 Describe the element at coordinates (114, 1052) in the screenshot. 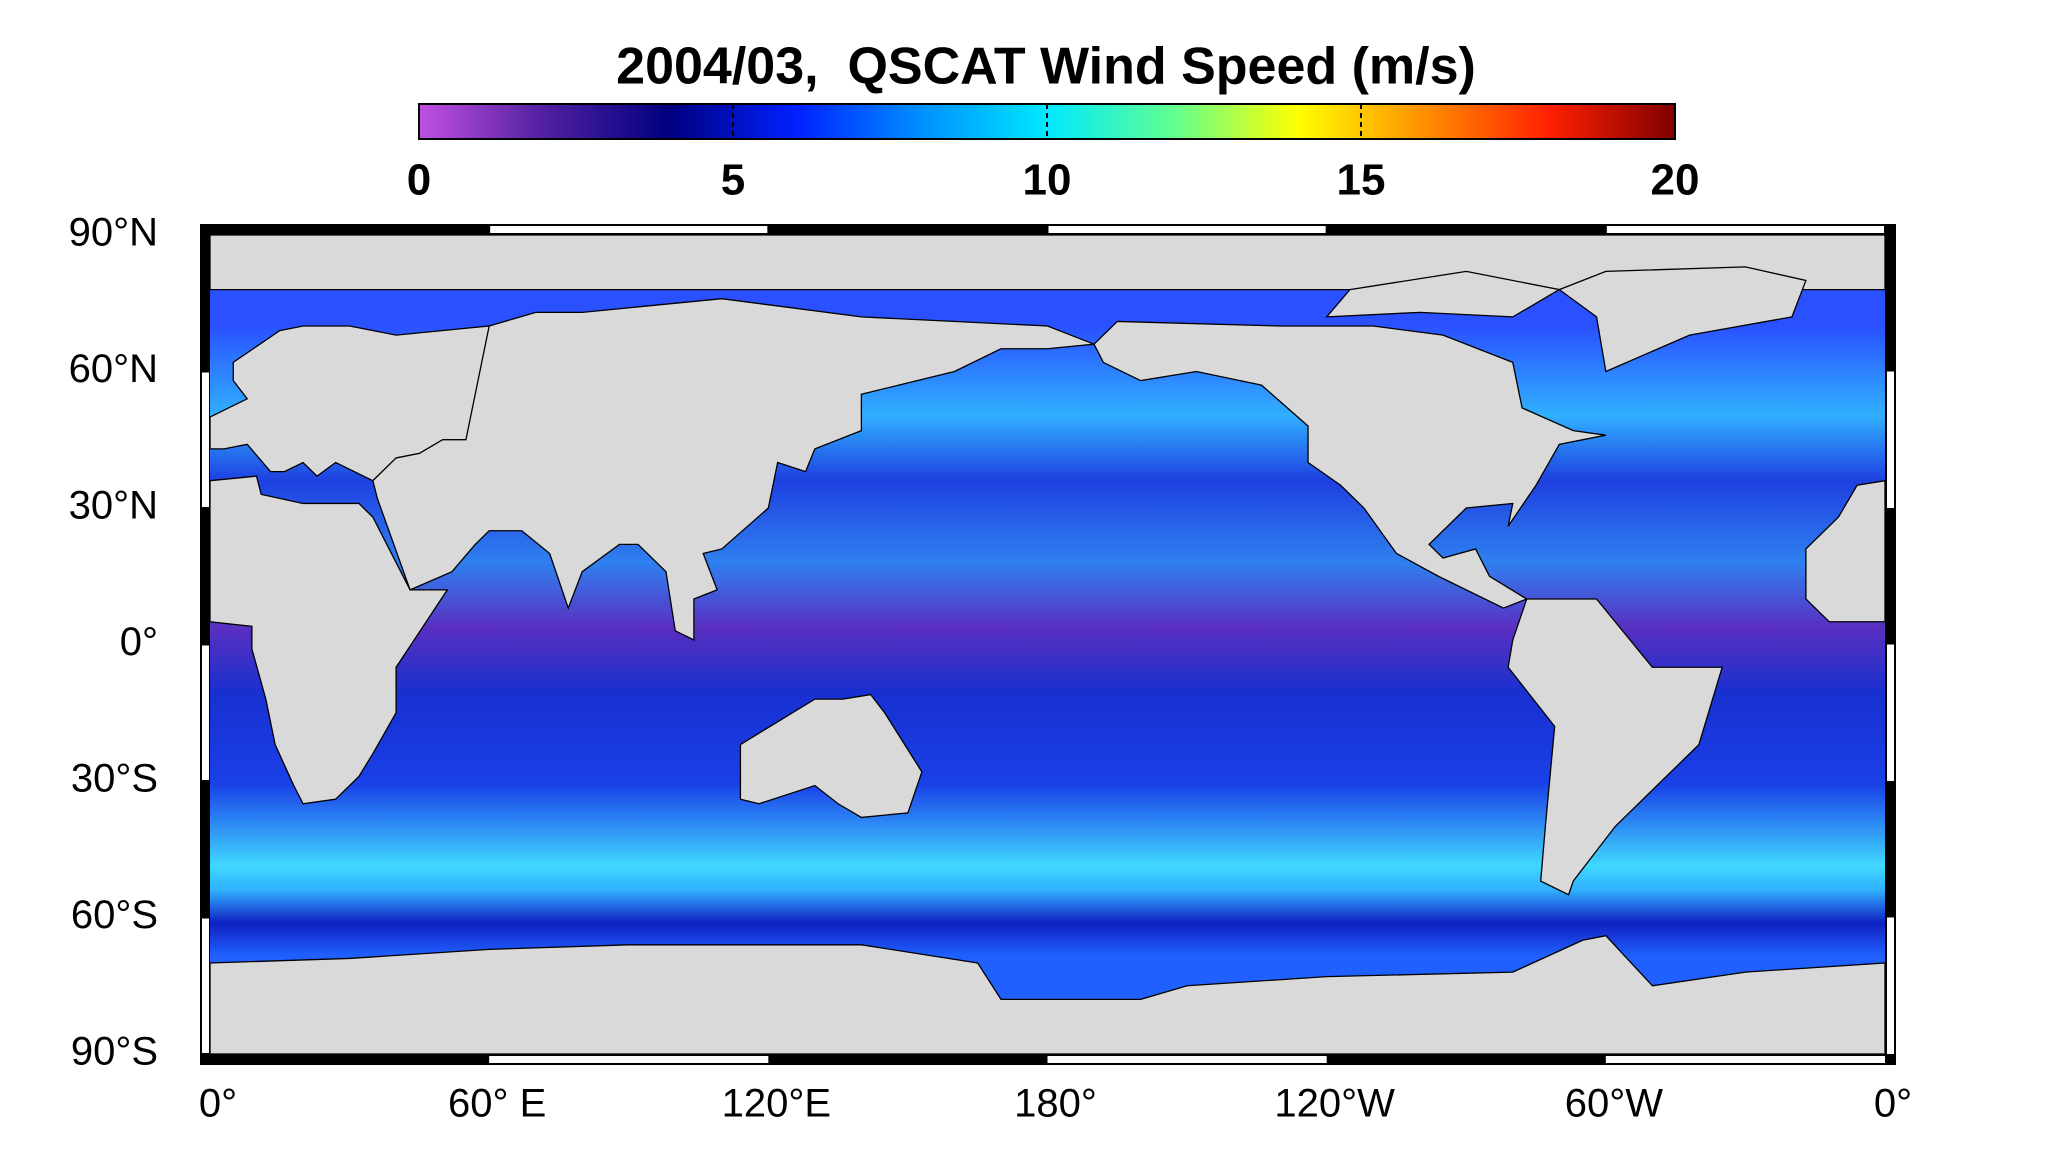

I see `y-tick-label: 90°S` at that location.